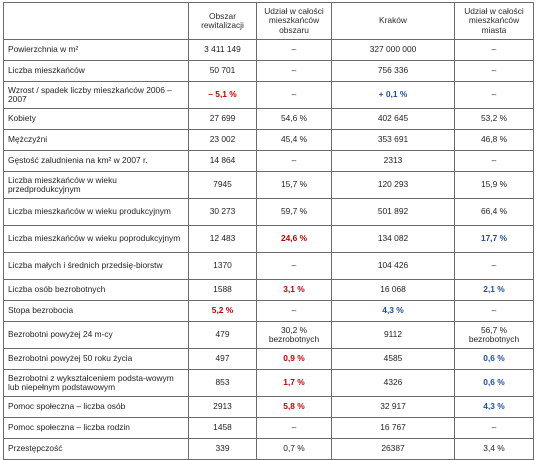  I want to click on cell-obszar: 3 411 149, so click(222, 50).